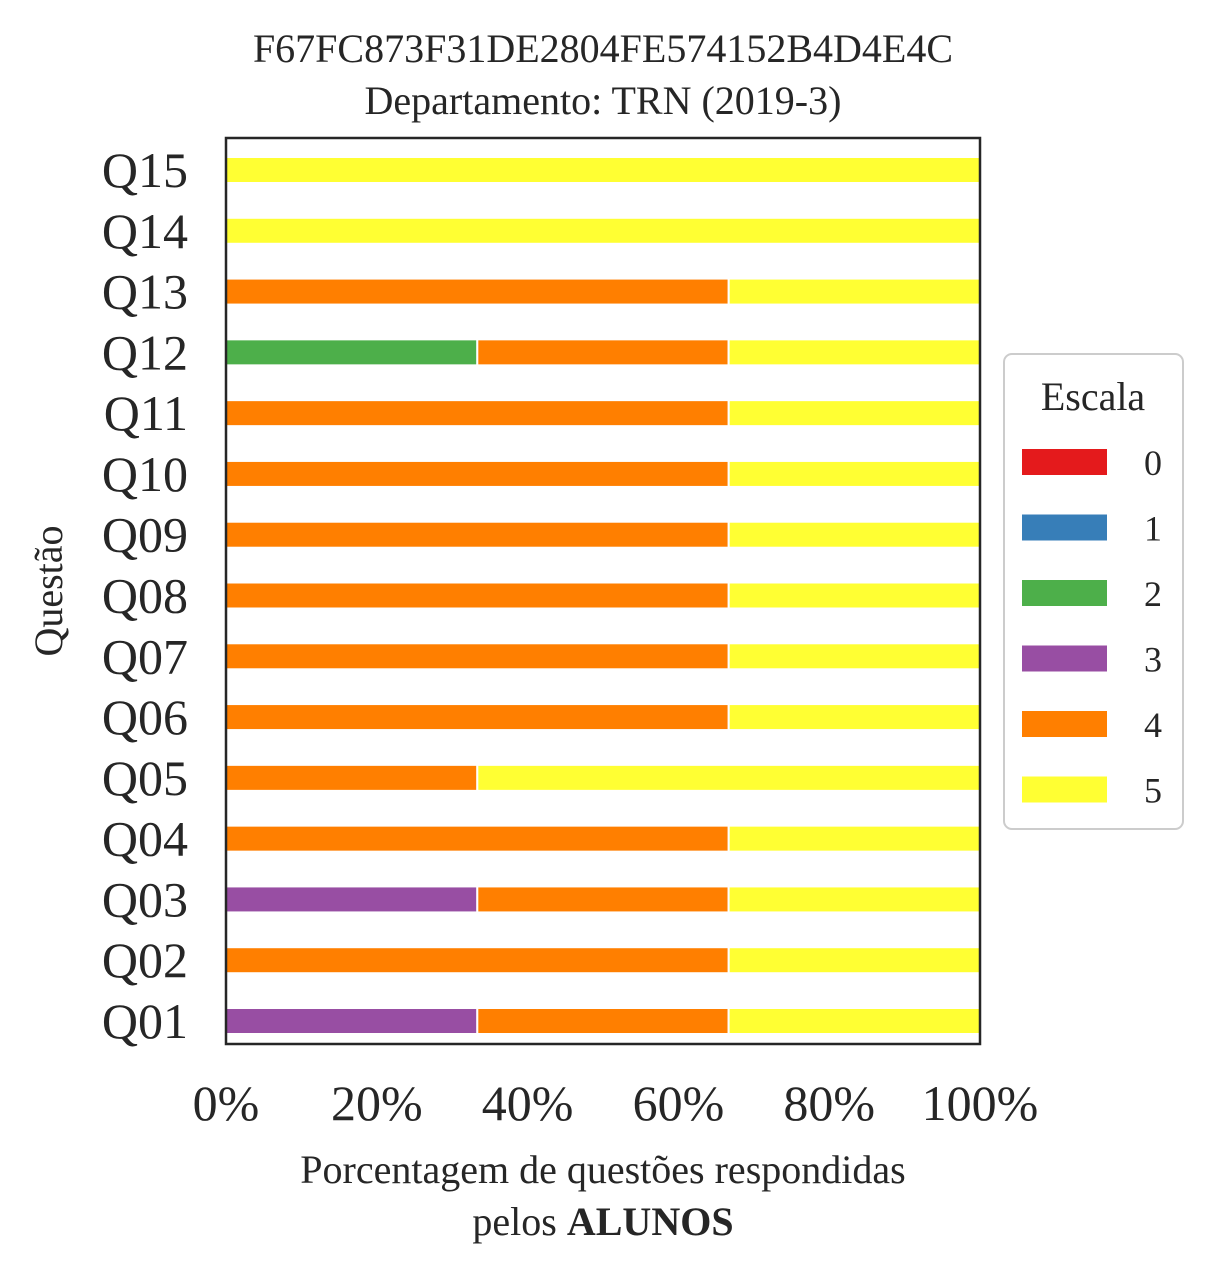 This screenshot has width=1213, height=1275. I want to click on legend: Escala 0 1 2 3 4 5, so click(1093, 591).